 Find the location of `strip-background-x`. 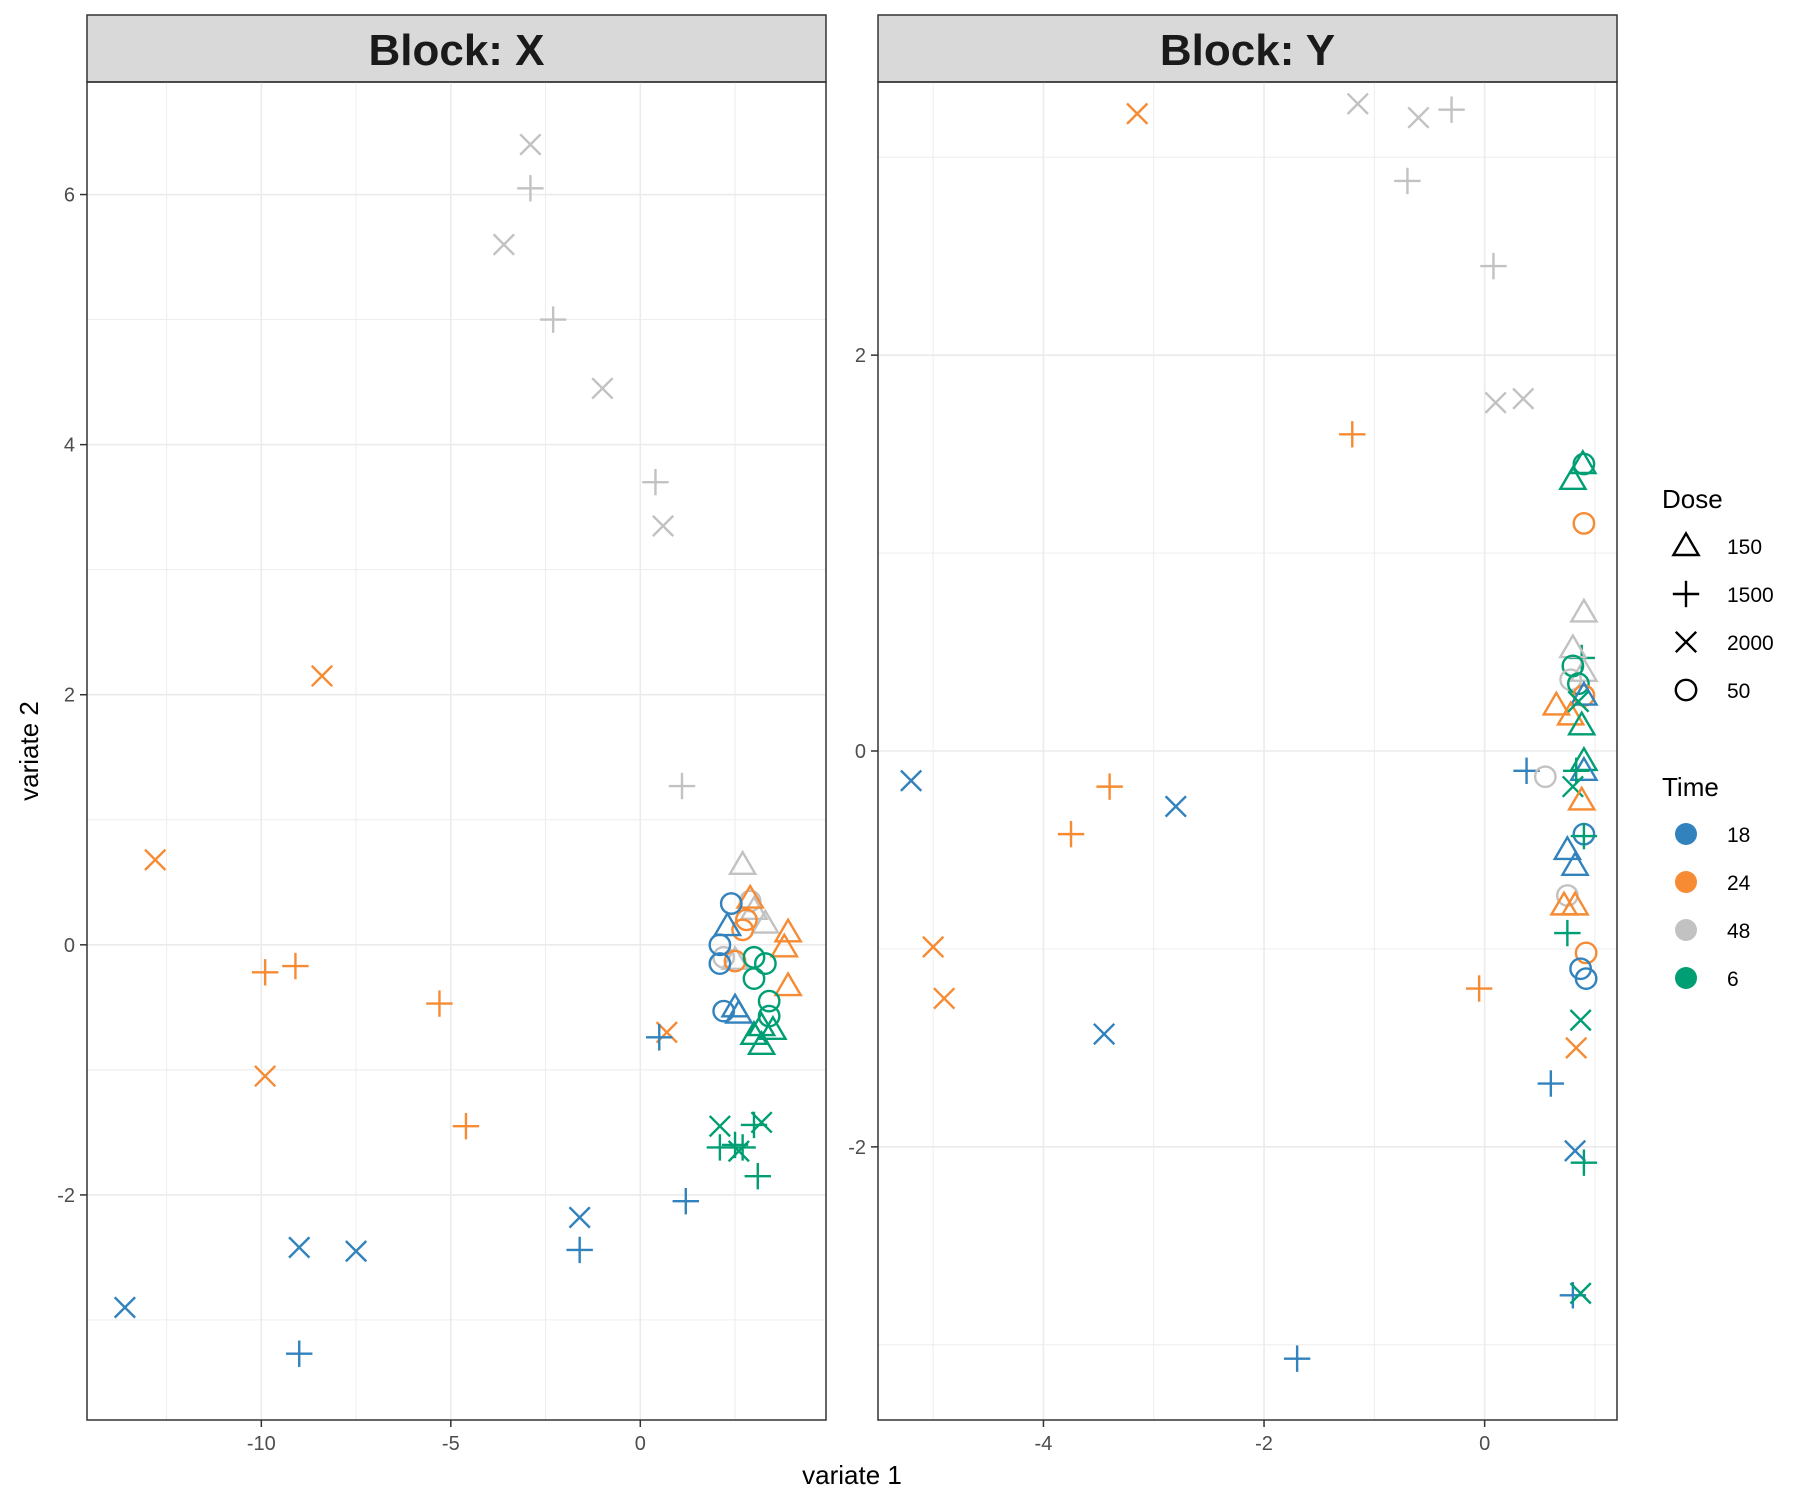

strip-background-x is located at coordinates (456, 48).